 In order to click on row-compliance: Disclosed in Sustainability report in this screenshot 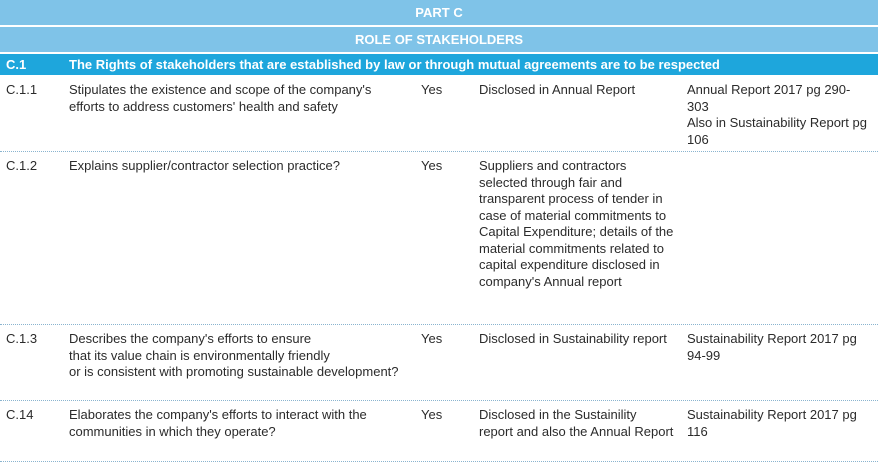, I will do `click(573, 338)`.